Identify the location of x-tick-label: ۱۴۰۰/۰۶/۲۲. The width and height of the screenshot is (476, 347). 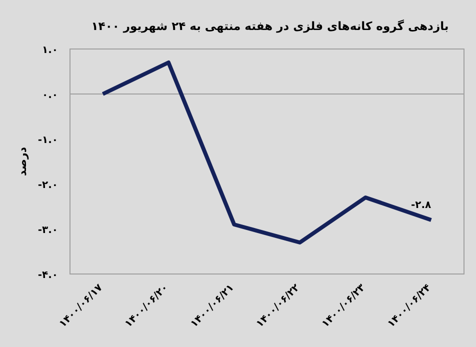
(278, 306).